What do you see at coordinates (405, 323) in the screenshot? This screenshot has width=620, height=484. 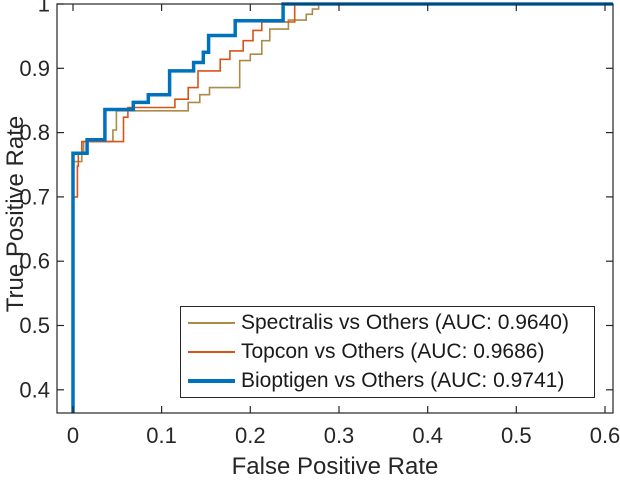 I see `legend-label: Spectralis vs Others (AUC: 0.9640)` at bounding box center [405, 323].